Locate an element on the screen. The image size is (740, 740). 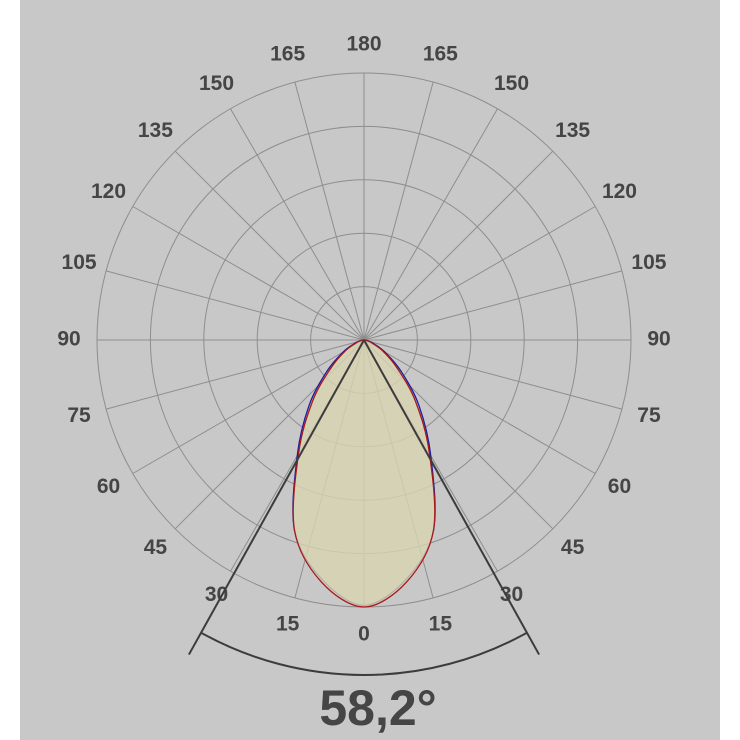
angle-tick-label: 0 is located at coordinates (364, 634).